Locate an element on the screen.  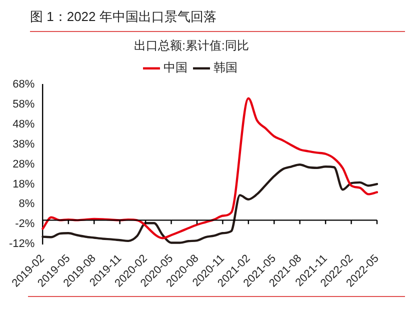
y-tick-label: 28% is located at coordinates (23, 164).